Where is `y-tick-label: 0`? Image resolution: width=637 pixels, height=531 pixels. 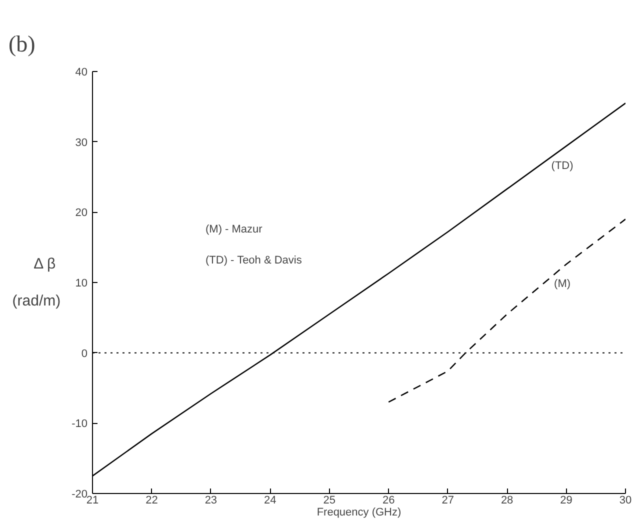
y-tick-label: 0 is located at coordinates (84, 354).